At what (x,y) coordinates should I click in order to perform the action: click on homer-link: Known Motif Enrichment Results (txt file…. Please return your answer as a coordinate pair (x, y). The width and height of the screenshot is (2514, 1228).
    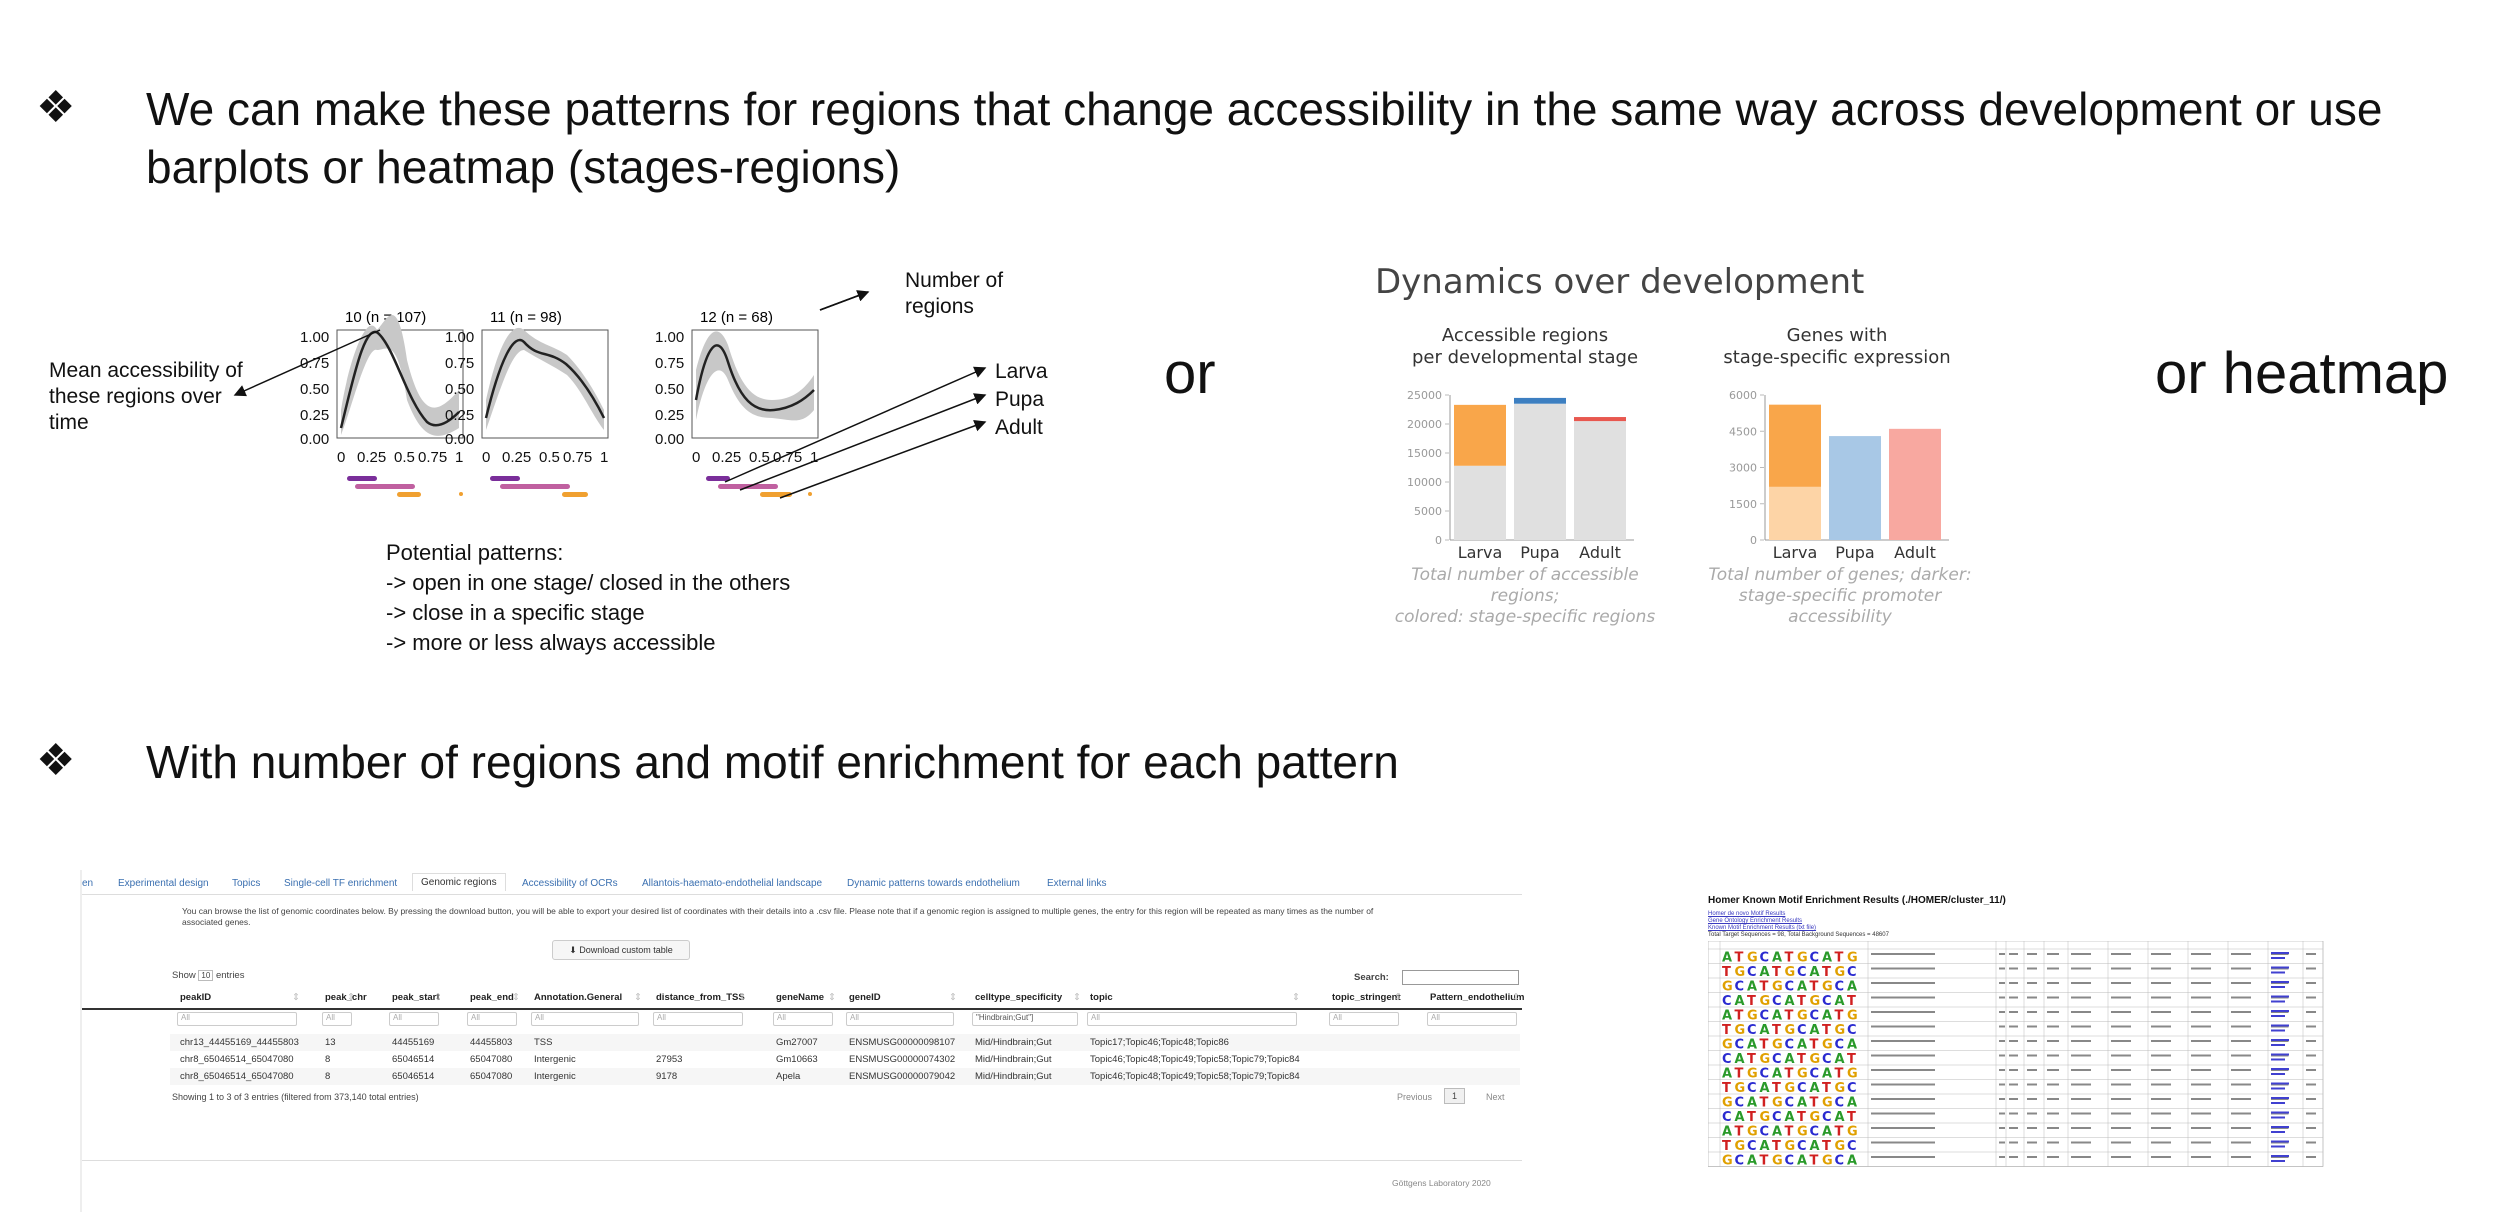
    Looking at the image, I should click on (1762, 928).